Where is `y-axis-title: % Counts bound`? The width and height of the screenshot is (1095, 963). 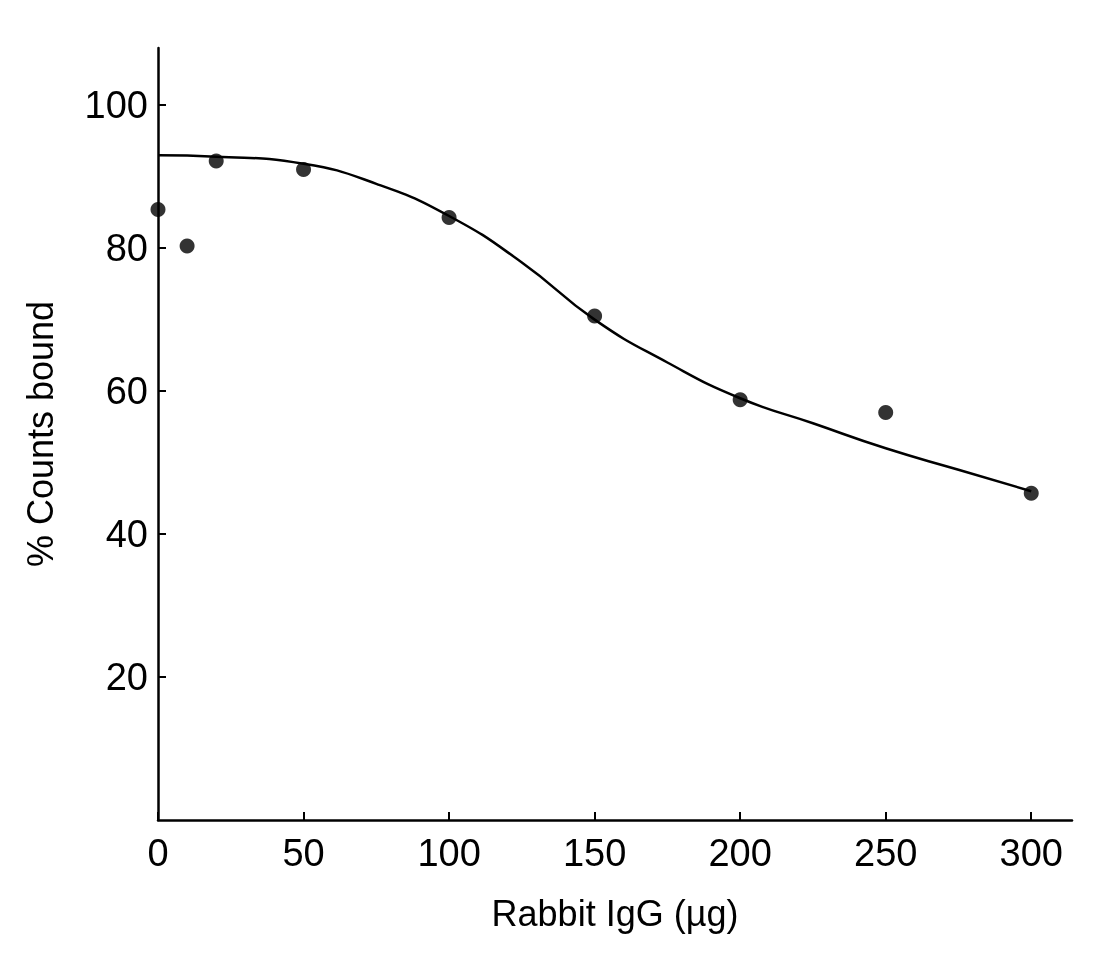
y-axis-title: % Counts bound is located at coordinates (40, 434).